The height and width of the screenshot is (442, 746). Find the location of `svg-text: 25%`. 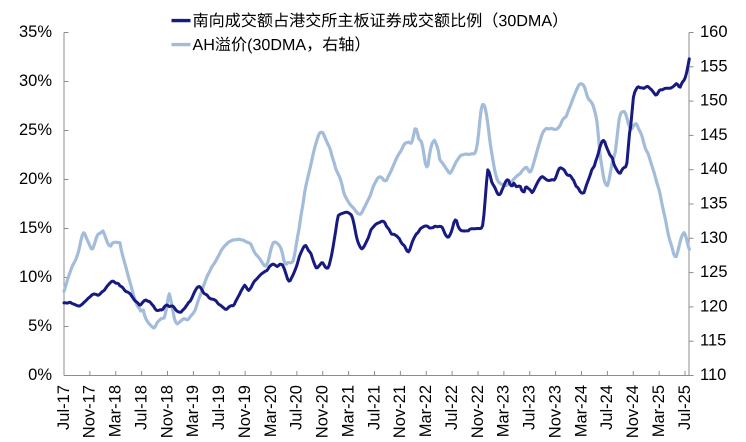

svg-text: 25% is located at coordinates (35, 130).